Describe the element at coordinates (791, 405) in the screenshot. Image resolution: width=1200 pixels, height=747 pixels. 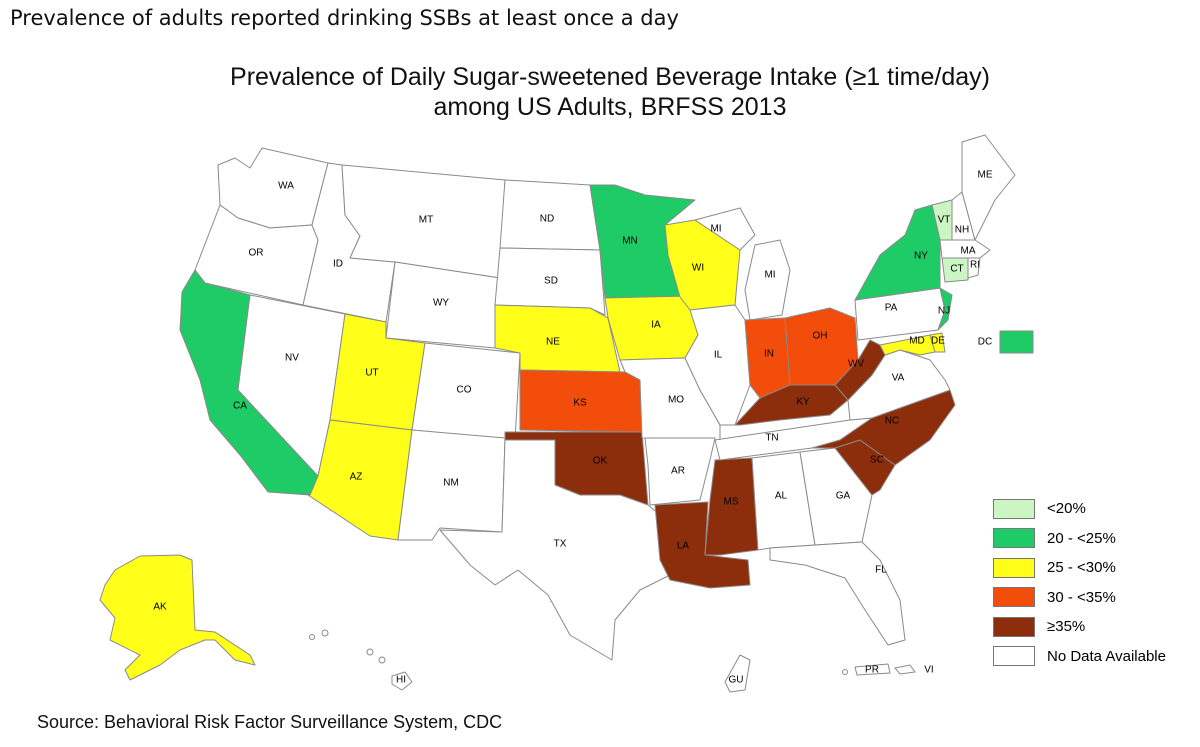
I see `state-ky` at that location.